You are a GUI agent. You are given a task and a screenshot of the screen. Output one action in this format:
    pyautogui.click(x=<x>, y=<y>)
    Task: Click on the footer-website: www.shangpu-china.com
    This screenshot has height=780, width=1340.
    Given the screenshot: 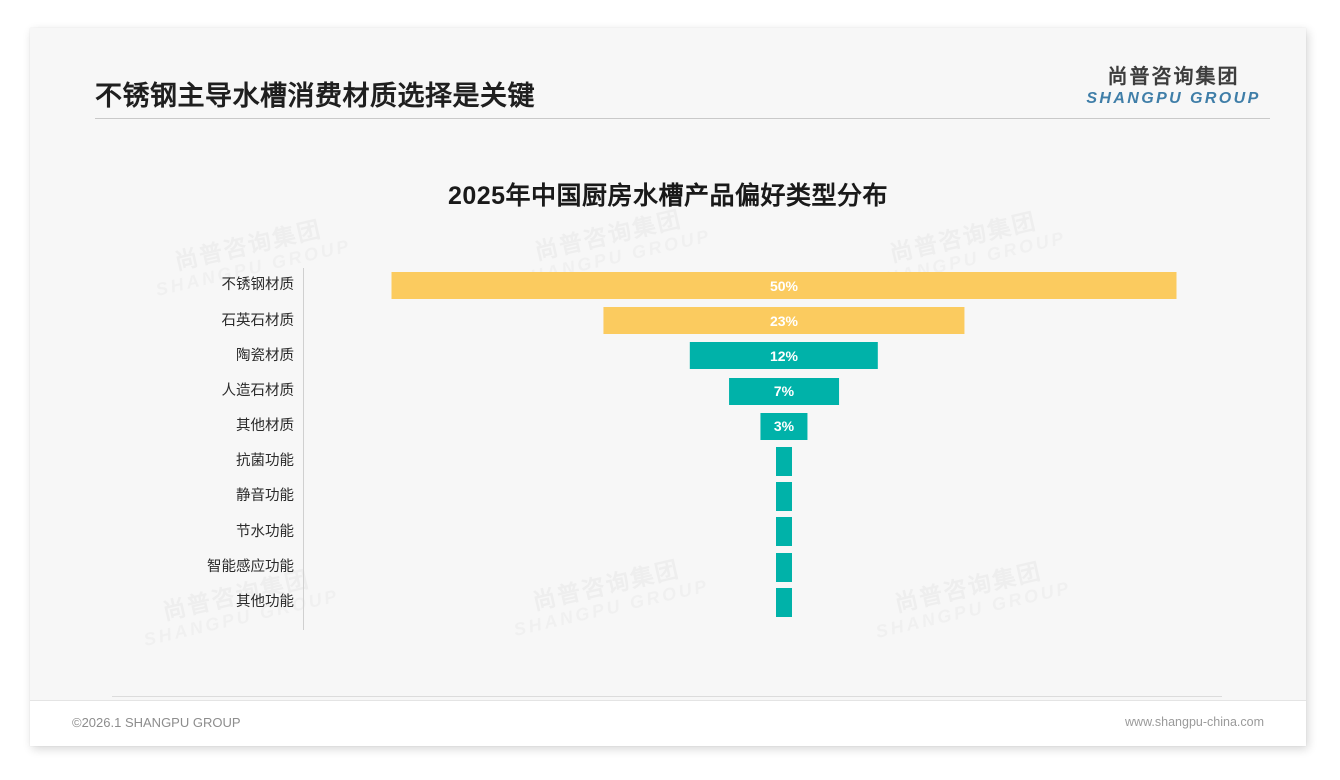 What is the action you would take?
    pyautogui.click(x=1194, y=722)
    